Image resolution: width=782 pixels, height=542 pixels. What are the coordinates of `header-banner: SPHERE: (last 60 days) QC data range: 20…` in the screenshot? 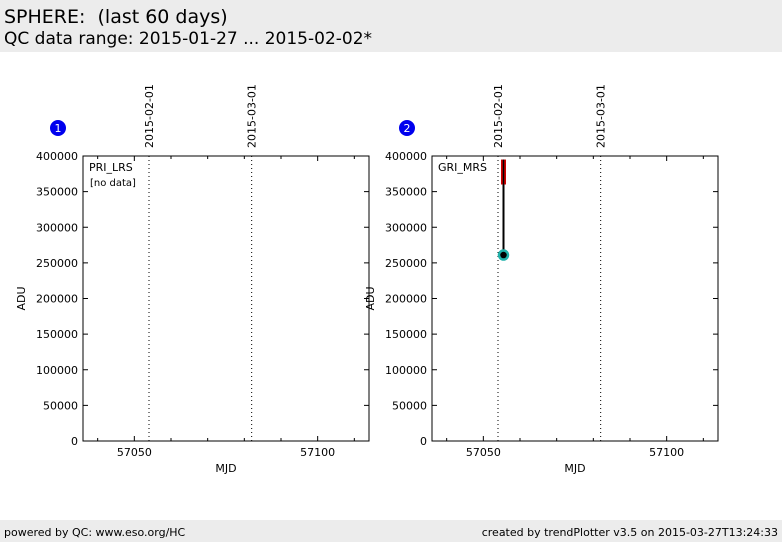 It's located at (391, 26).